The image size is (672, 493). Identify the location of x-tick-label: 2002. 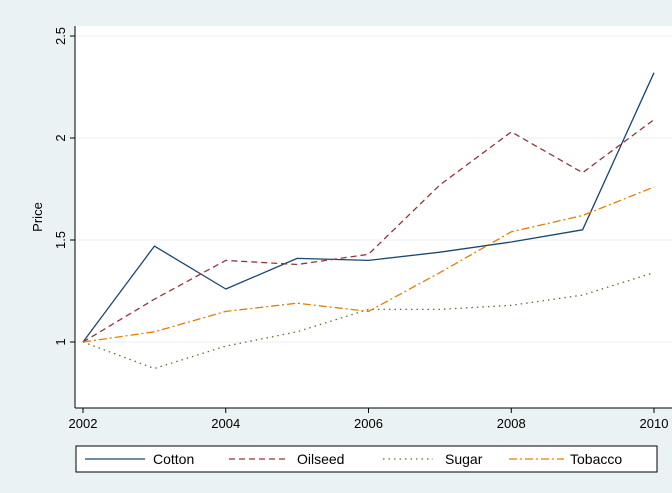
(83, 423).